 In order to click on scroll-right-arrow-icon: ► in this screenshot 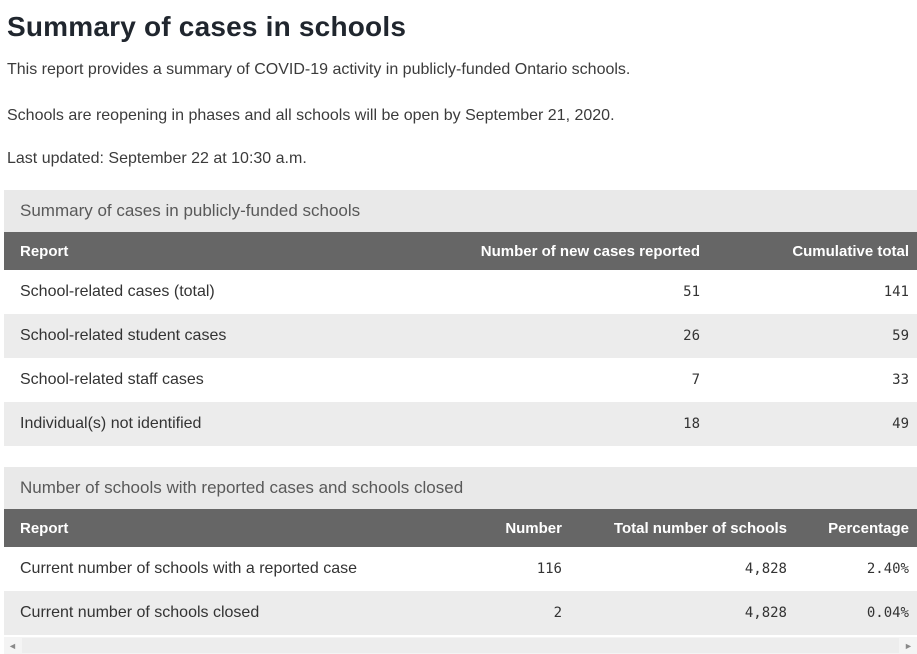, I will do `click(908, 645)`.